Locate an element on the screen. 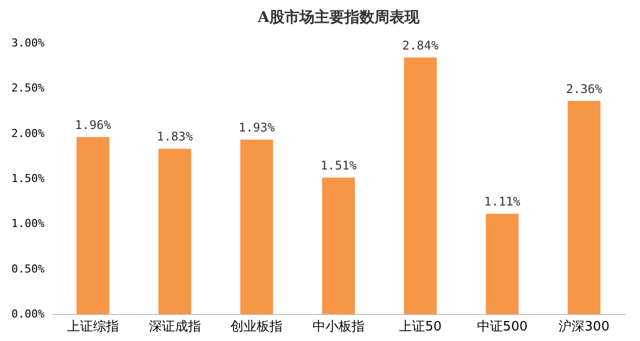  x-tick-label: 创业板指 is located at coordinates (256, 327).